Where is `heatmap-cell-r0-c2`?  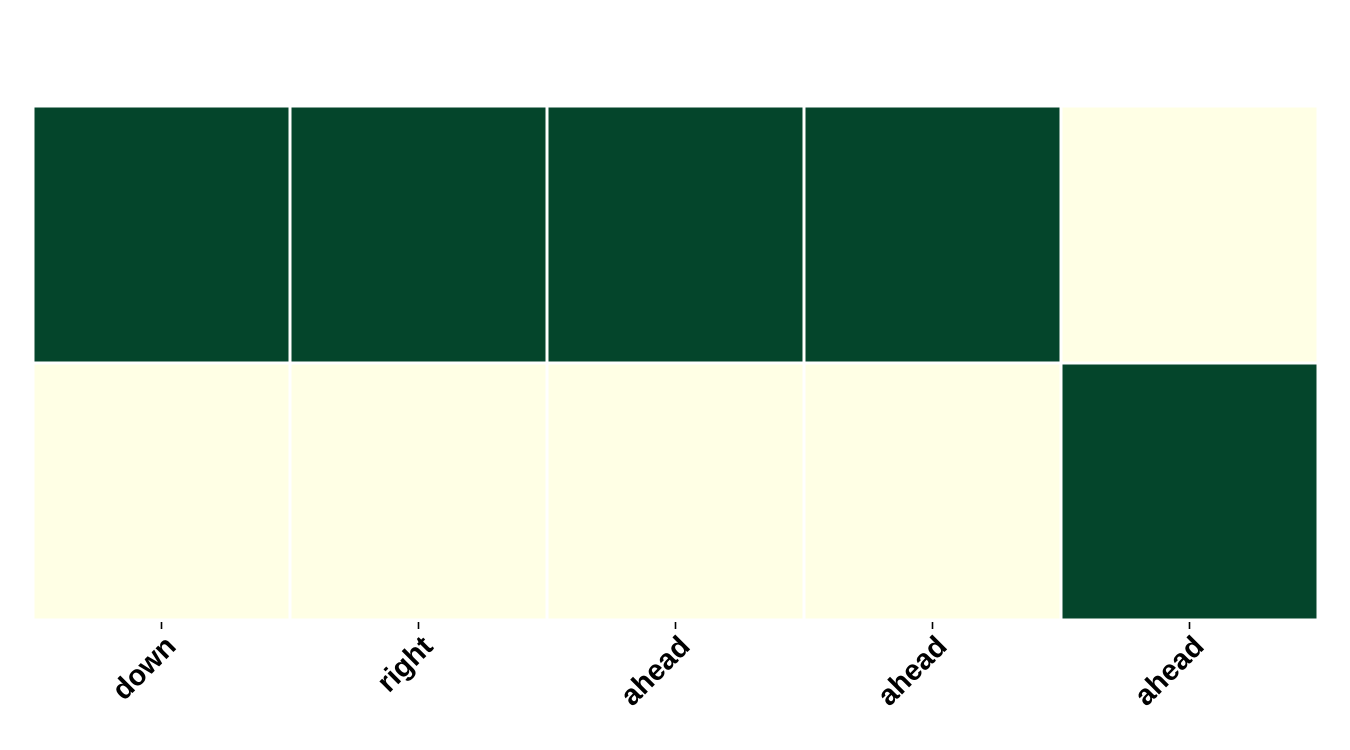 heatmap-cell-r0-c2 is located at coordinates (675, 234).